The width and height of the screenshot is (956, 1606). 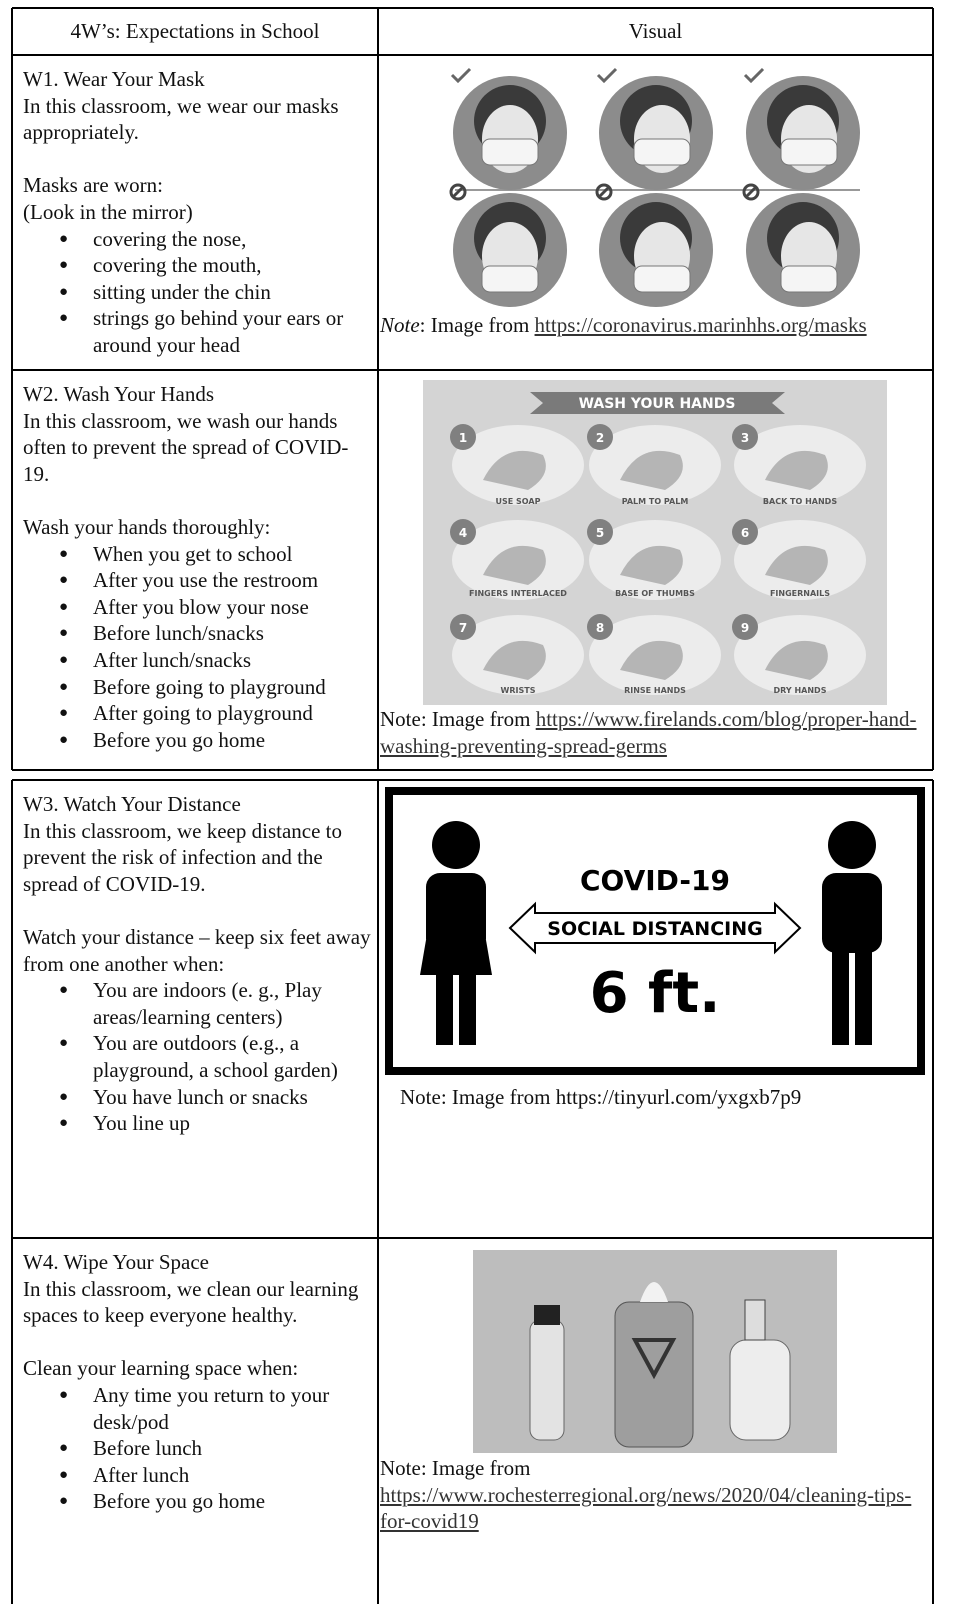 I want to click on bullet-item: After lunch, so click(x=216, y=1475).